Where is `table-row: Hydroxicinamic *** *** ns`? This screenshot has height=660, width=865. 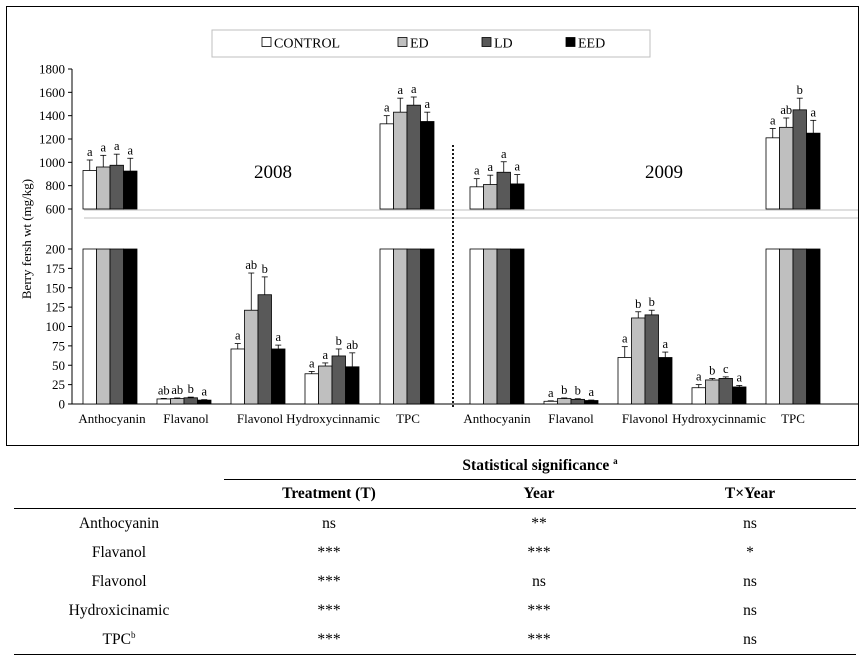
table-row: Hydroxicinamic *** *** ns is located at coordinates (435, 610).